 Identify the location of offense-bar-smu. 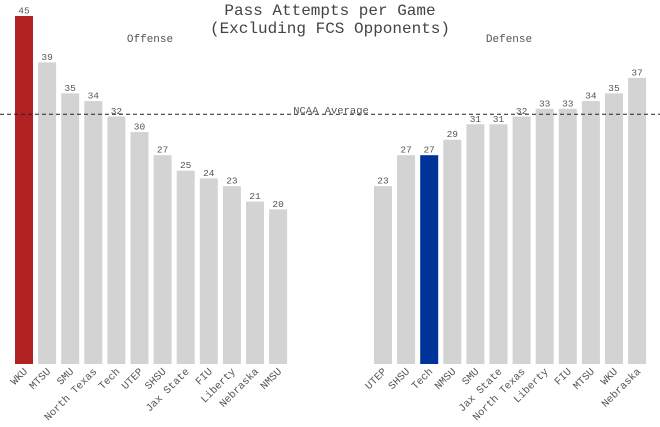
(70, 228).